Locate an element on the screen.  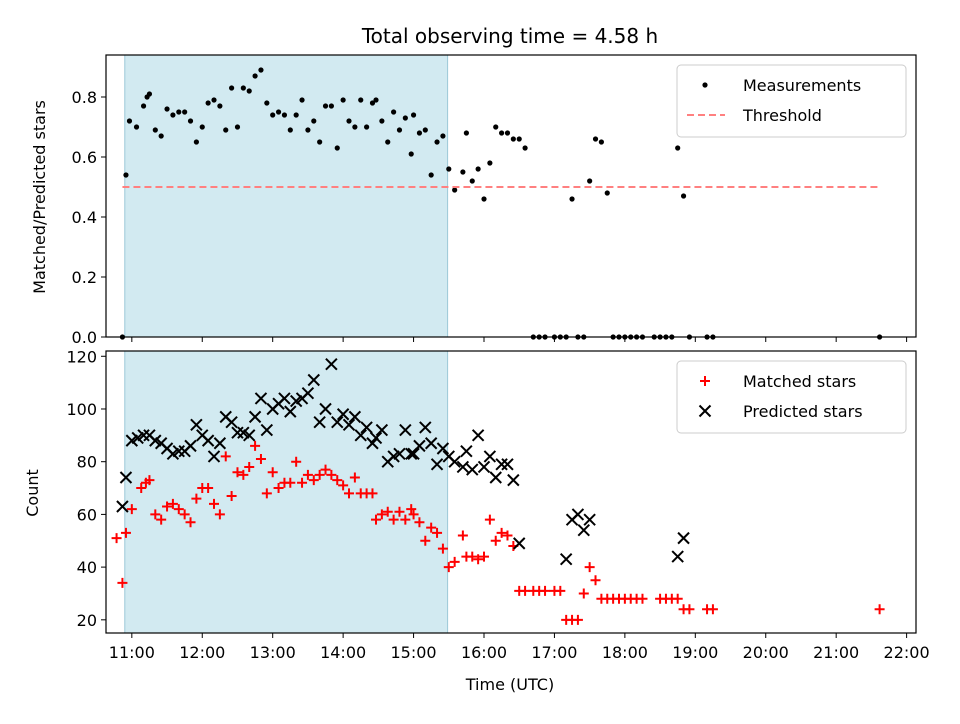
x-tick-label: 14:00 is located at coordinates (343, 652).